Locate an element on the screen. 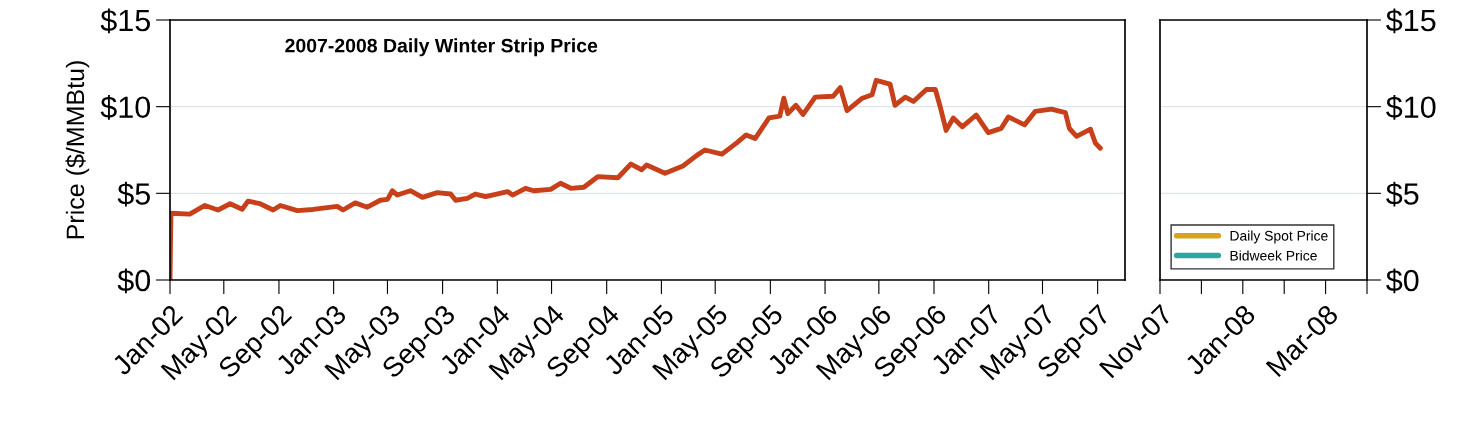 This screenshot has width=1474, height=443. legend-label: Bidweek Price is located at coordinates (1273, 255).